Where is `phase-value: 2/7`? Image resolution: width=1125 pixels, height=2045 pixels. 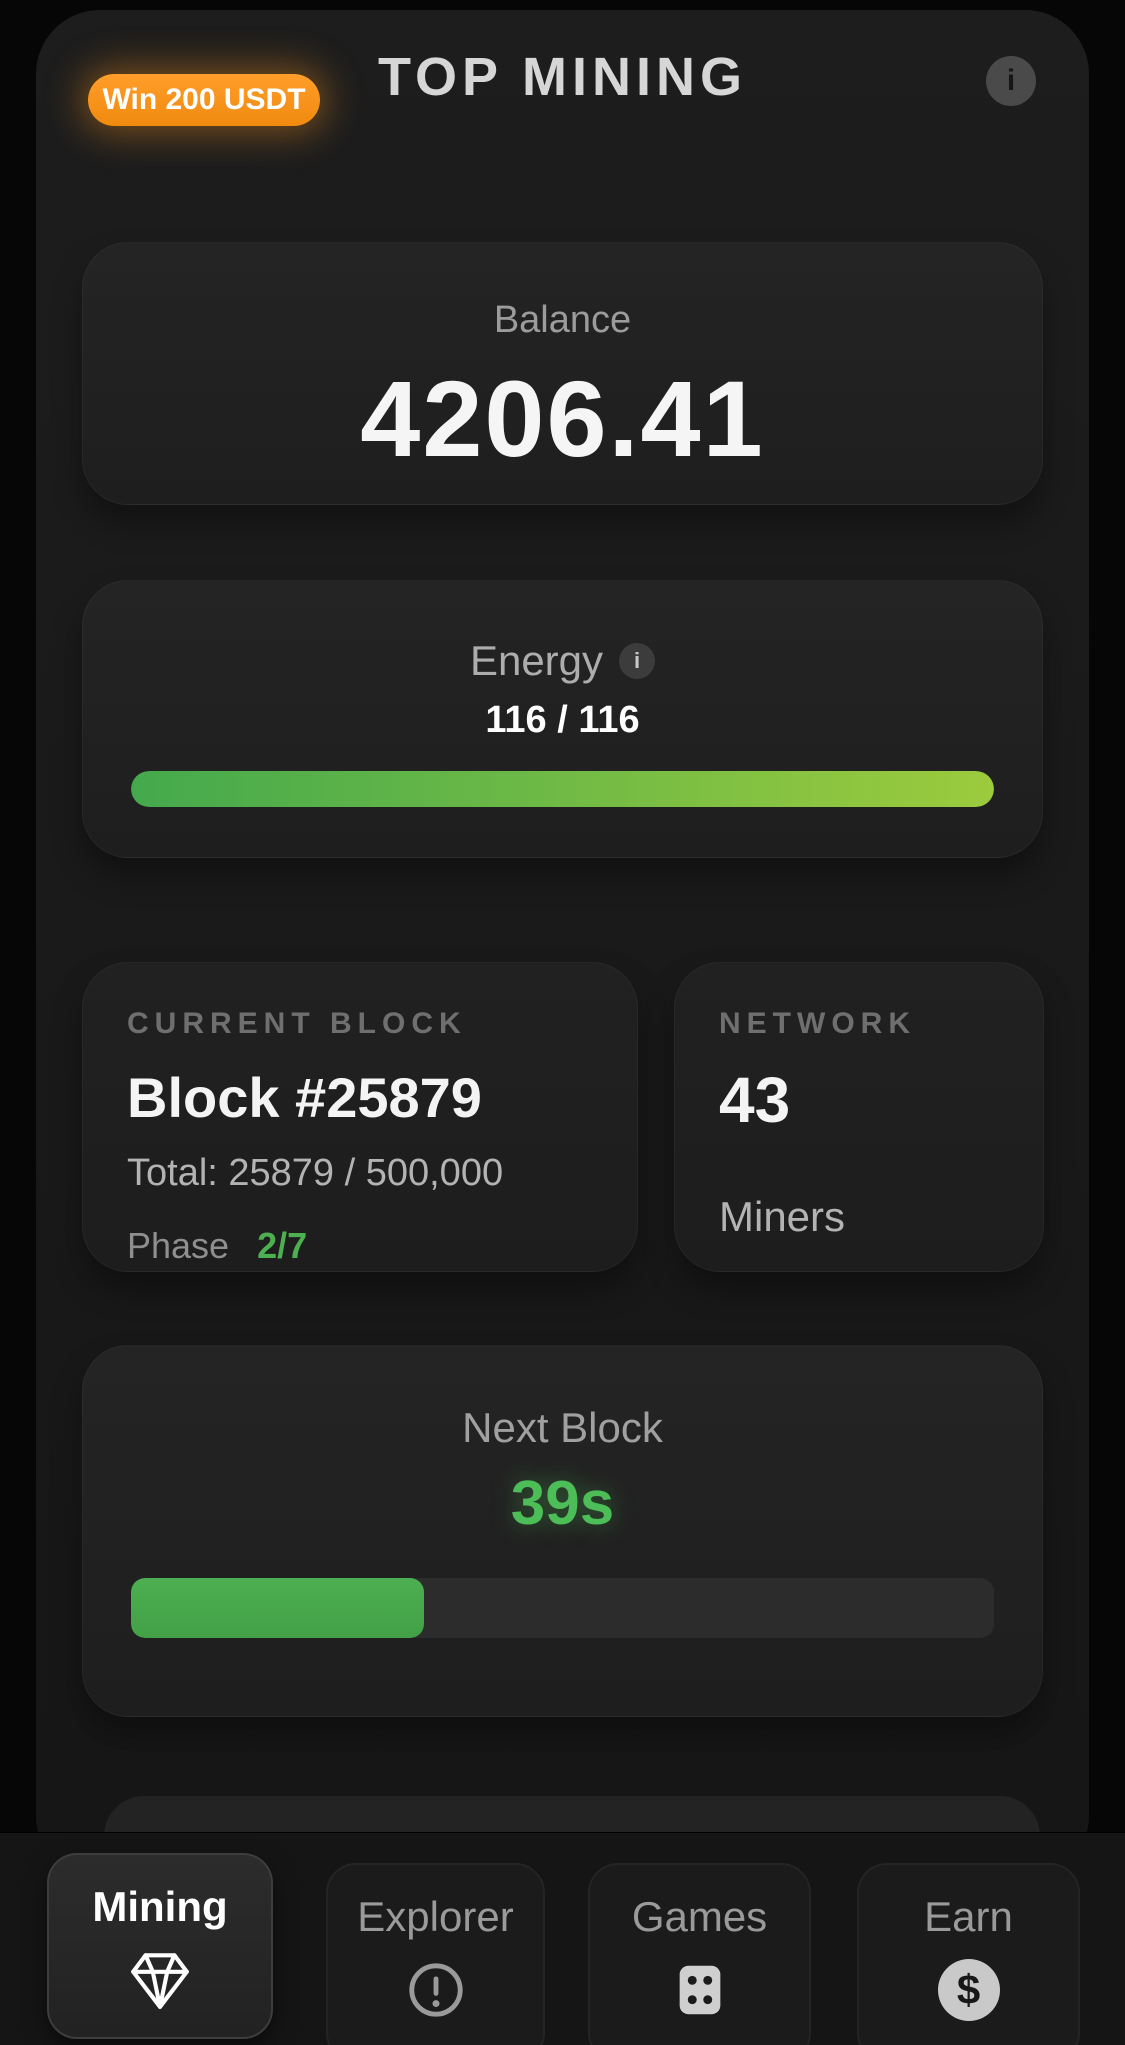
phase-value: 2/7 is located at coordinates (282, 1245).